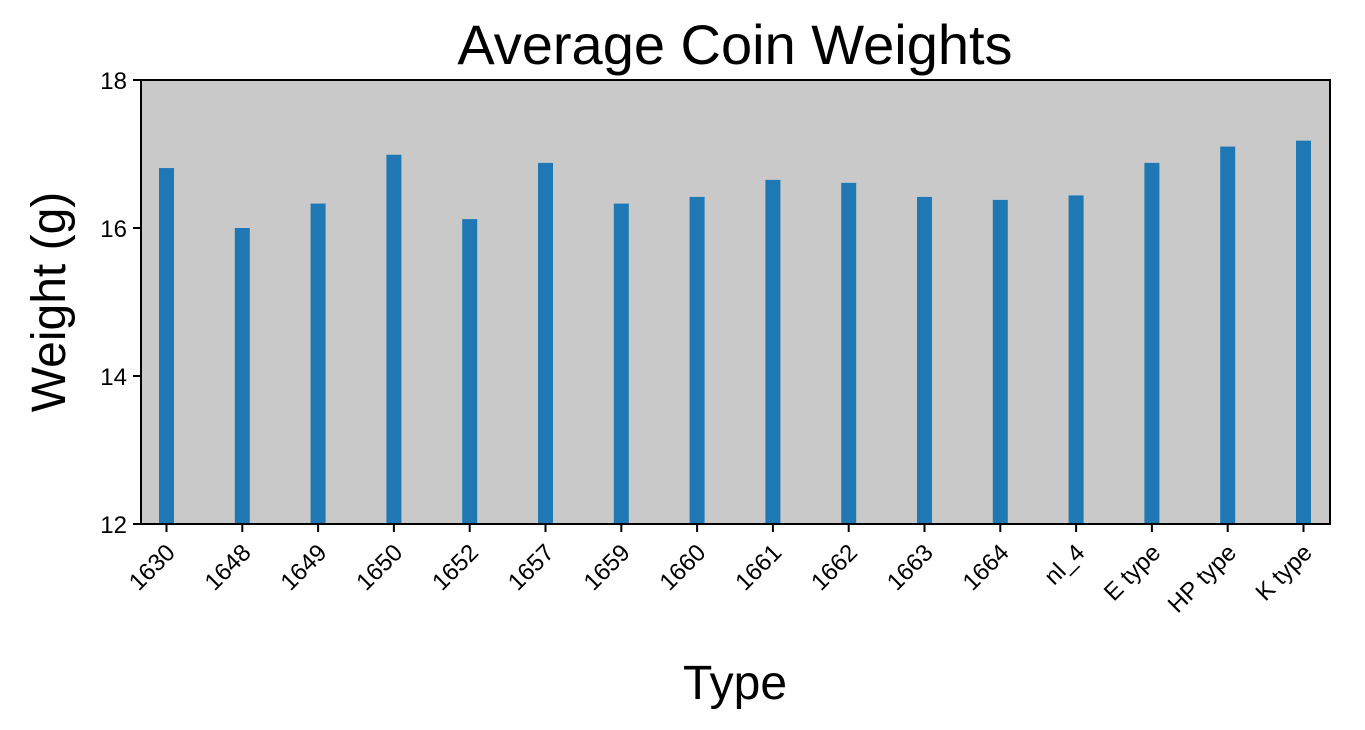  What do you see at coordinates (1303, 332) in the screenshot?
I see `bar-k-type` at bounding box center [1303, 332].